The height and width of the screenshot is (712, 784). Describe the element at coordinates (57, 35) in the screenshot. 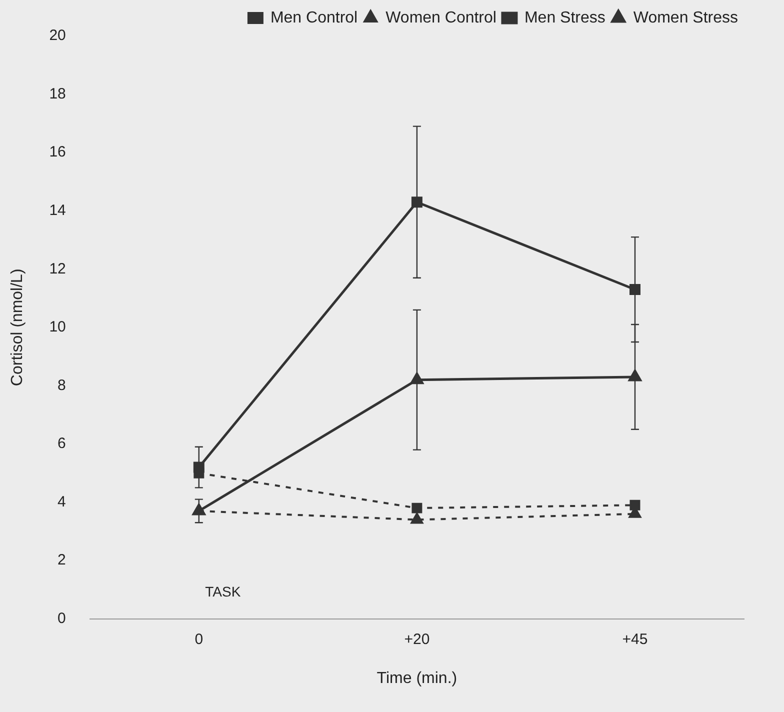

I see `y-tick-label: 20` at that location.